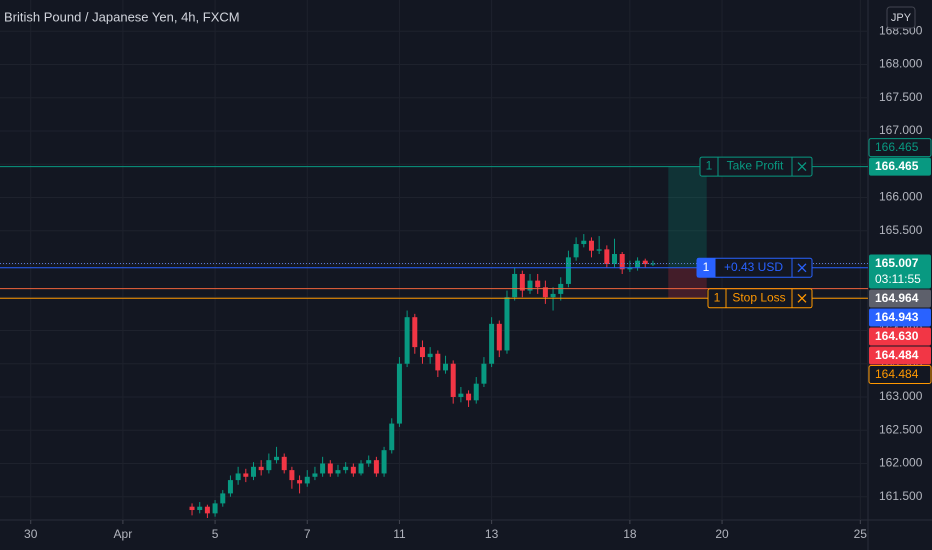 The width and height of the screenshot is (932, 550). I want to click on x-tick-label: 5, so click(215, 534).